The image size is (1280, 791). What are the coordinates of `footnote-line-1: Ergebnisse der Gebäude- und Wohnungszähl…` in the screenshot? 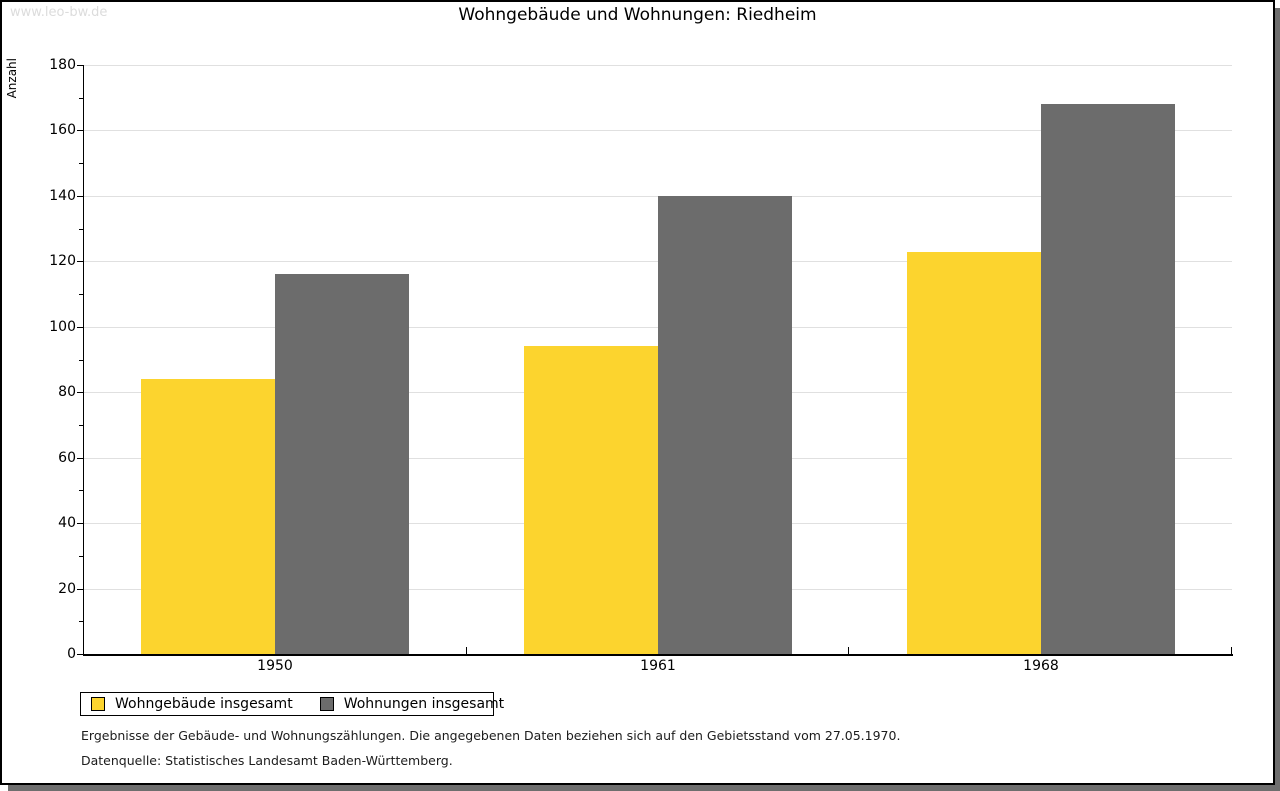 It's located at (491, 735).